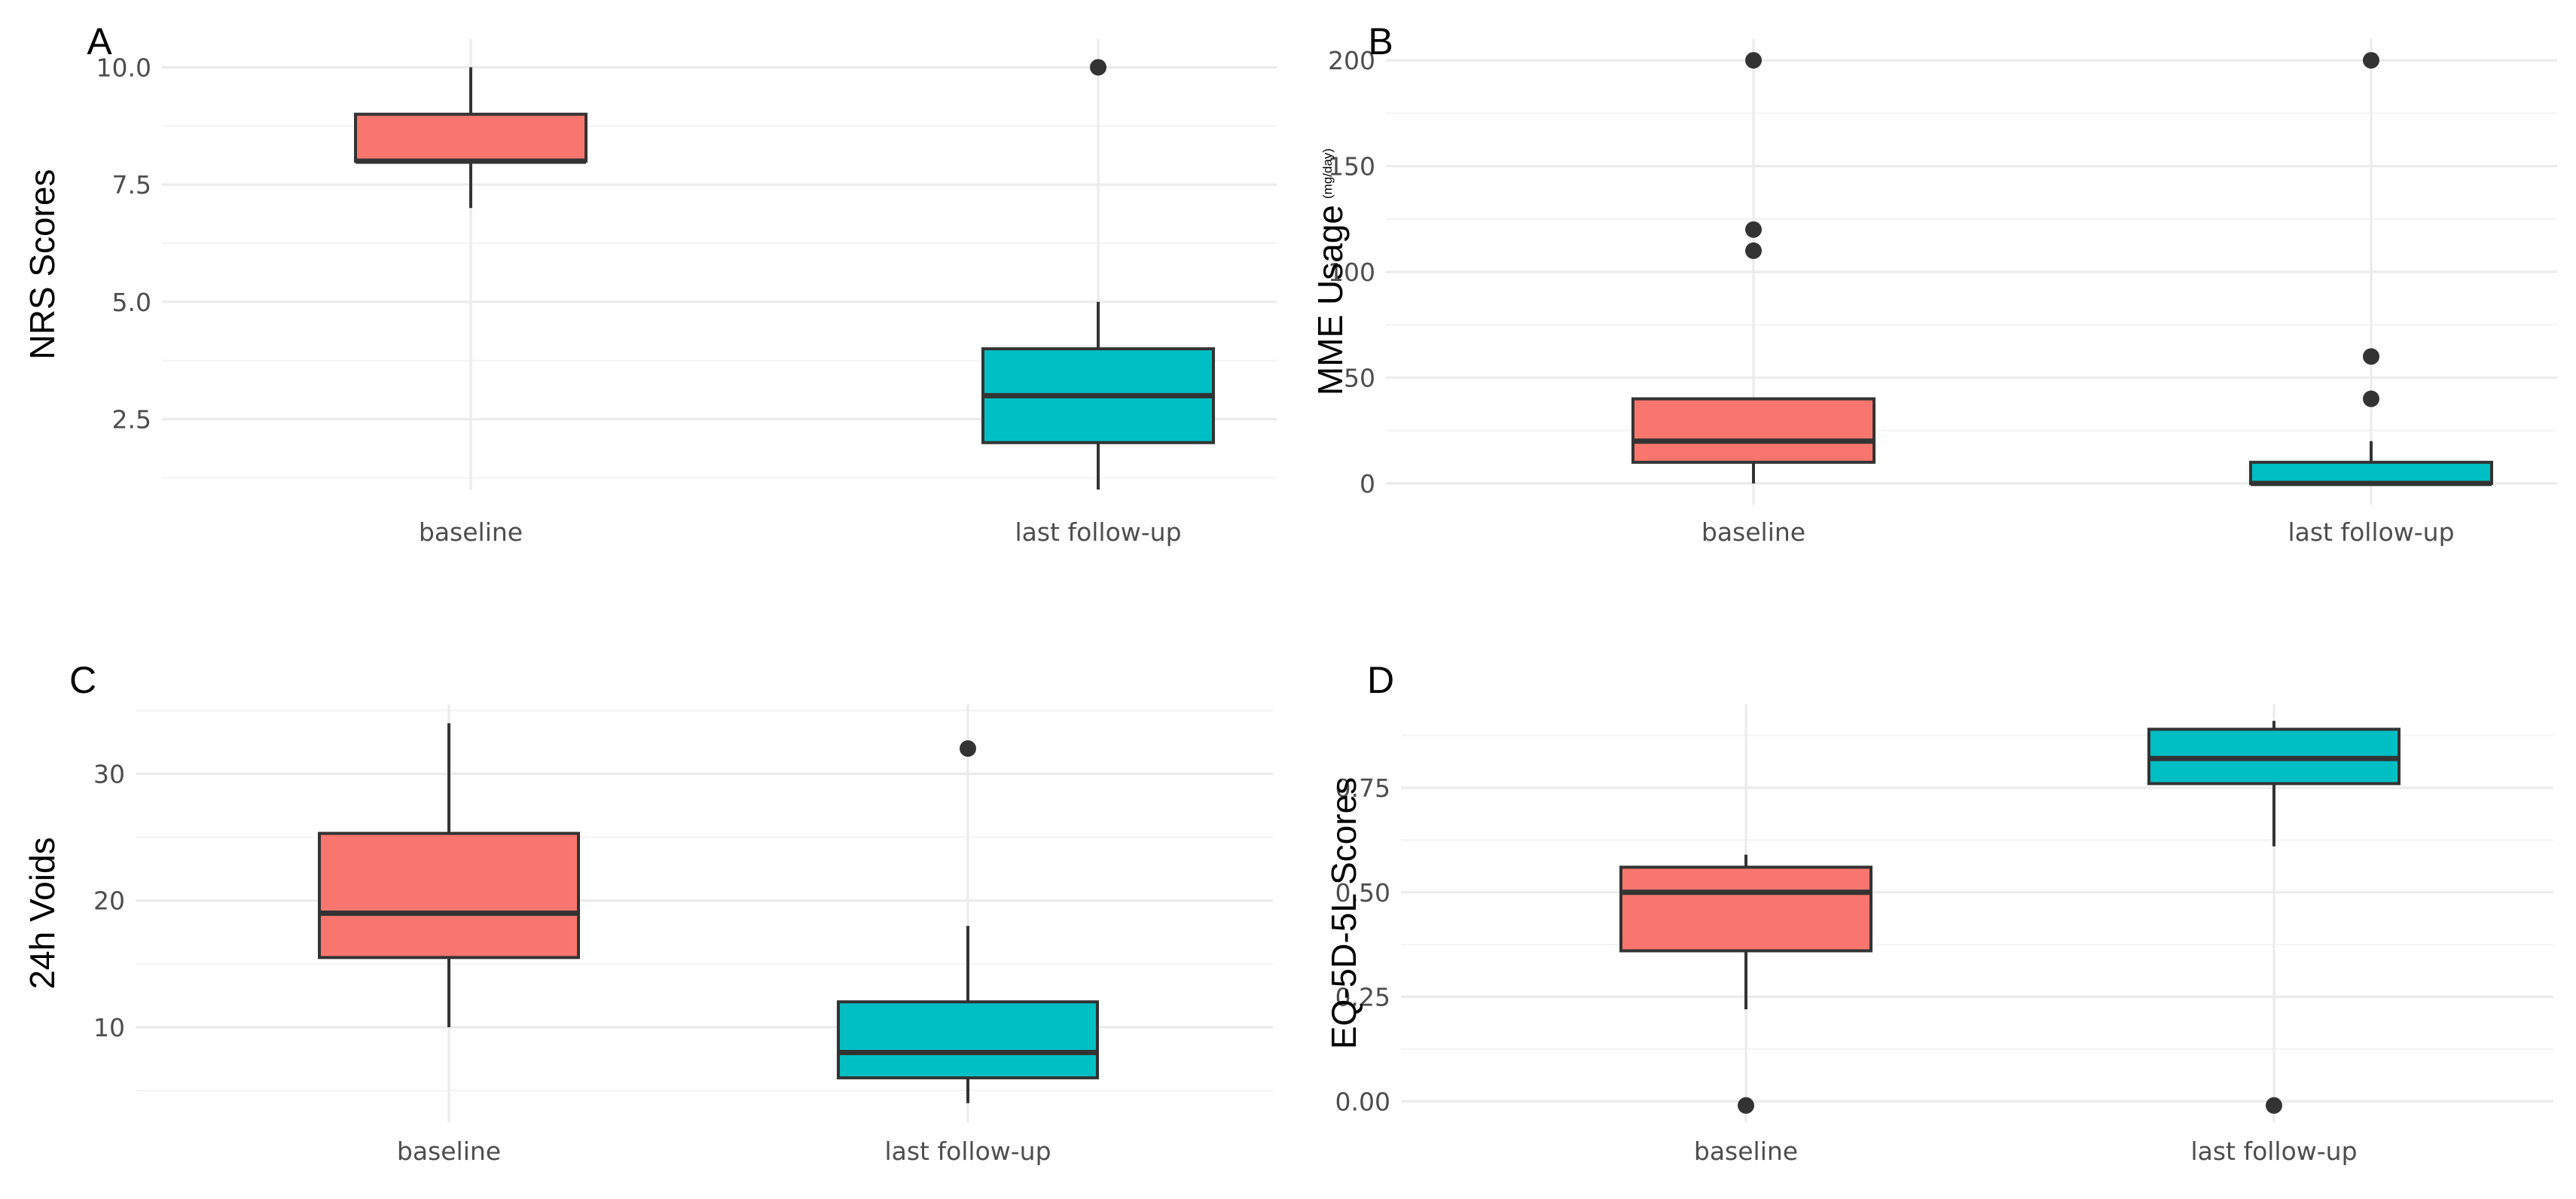  I want to click on y-tick-label: 5.0, so click(132, 303).